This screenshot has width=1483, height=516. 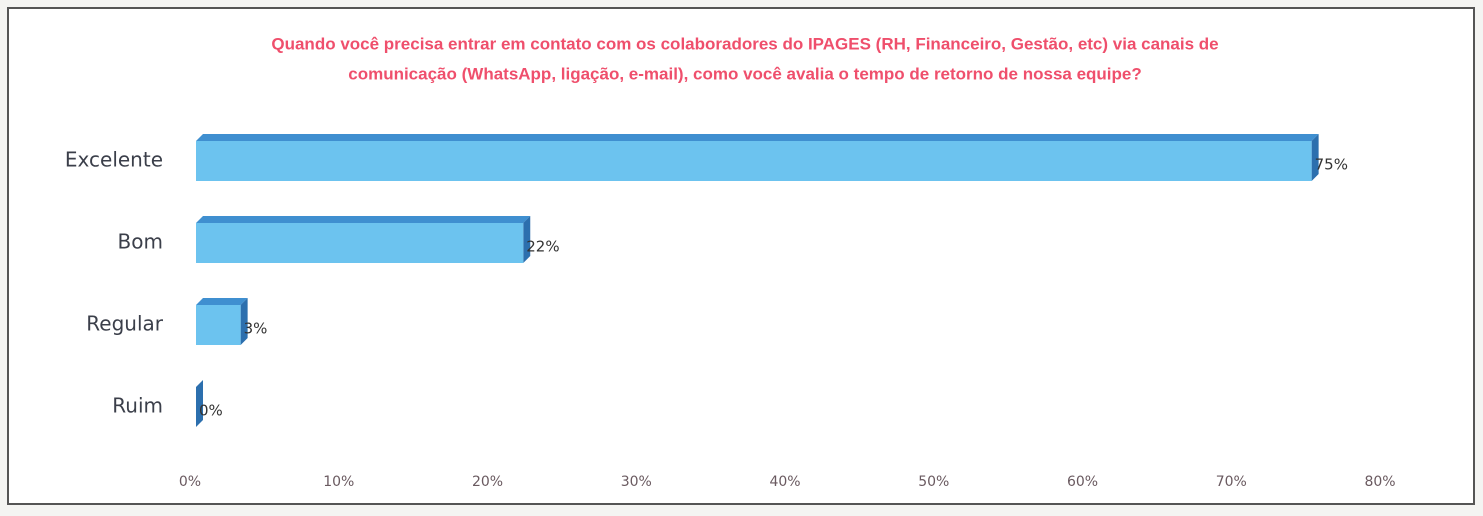 What do you see at coordinates (1379, 482) in the screenshot?
I see `x-tick-label: 80%` at bounding box center [1379, 482].